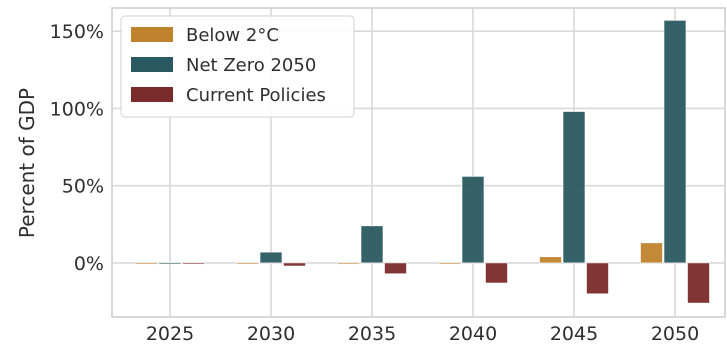  Describe the element at coordinates (675, 334) in the screenshot. I see `x-tick-label: 2050` at that location.